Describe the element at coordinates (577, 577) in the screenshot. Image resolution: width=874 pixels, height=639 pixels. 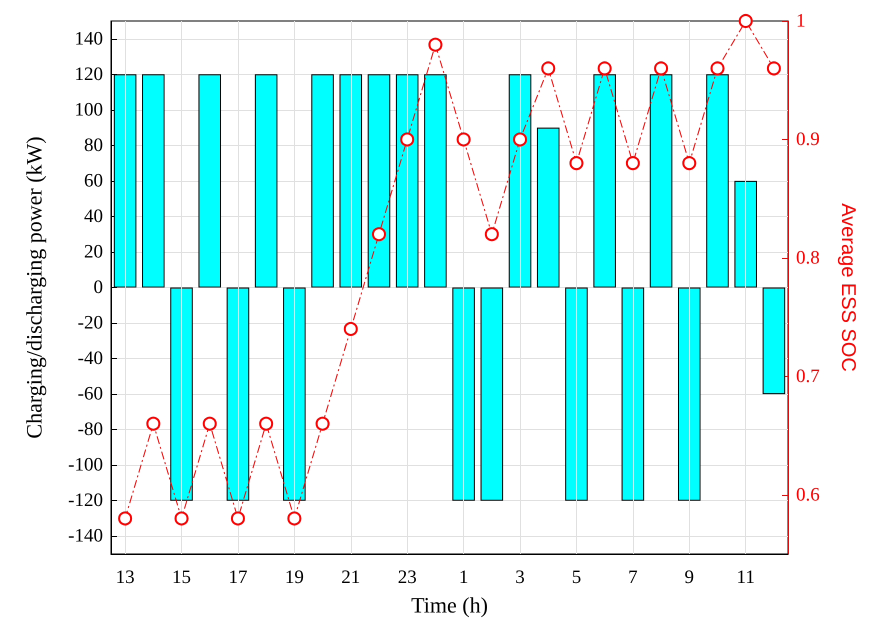
I see `x-tick-label: 5` at that location.